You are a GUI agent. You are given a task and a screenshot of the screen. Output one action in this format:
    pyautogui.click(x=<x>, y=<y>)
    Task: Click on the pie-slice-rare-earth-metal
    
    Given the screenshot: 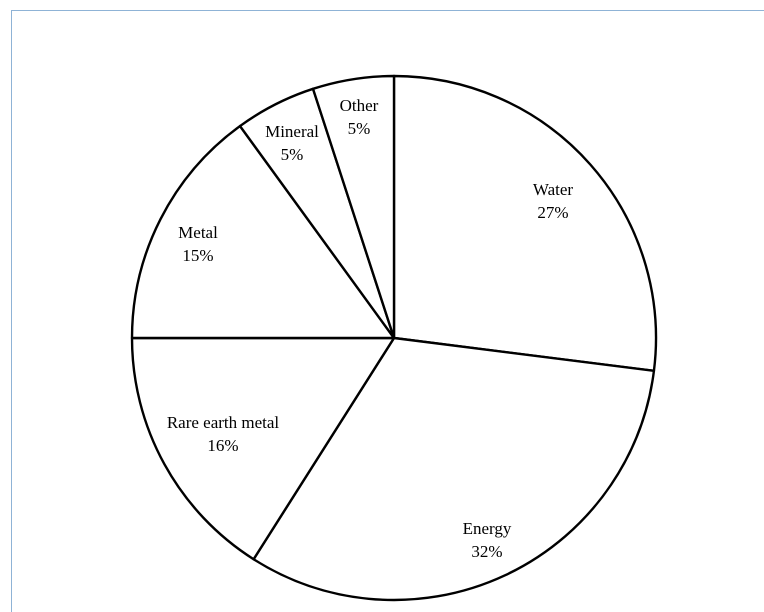 What is the action you would take?
    pyautogui.click(x=263, y=448)
    